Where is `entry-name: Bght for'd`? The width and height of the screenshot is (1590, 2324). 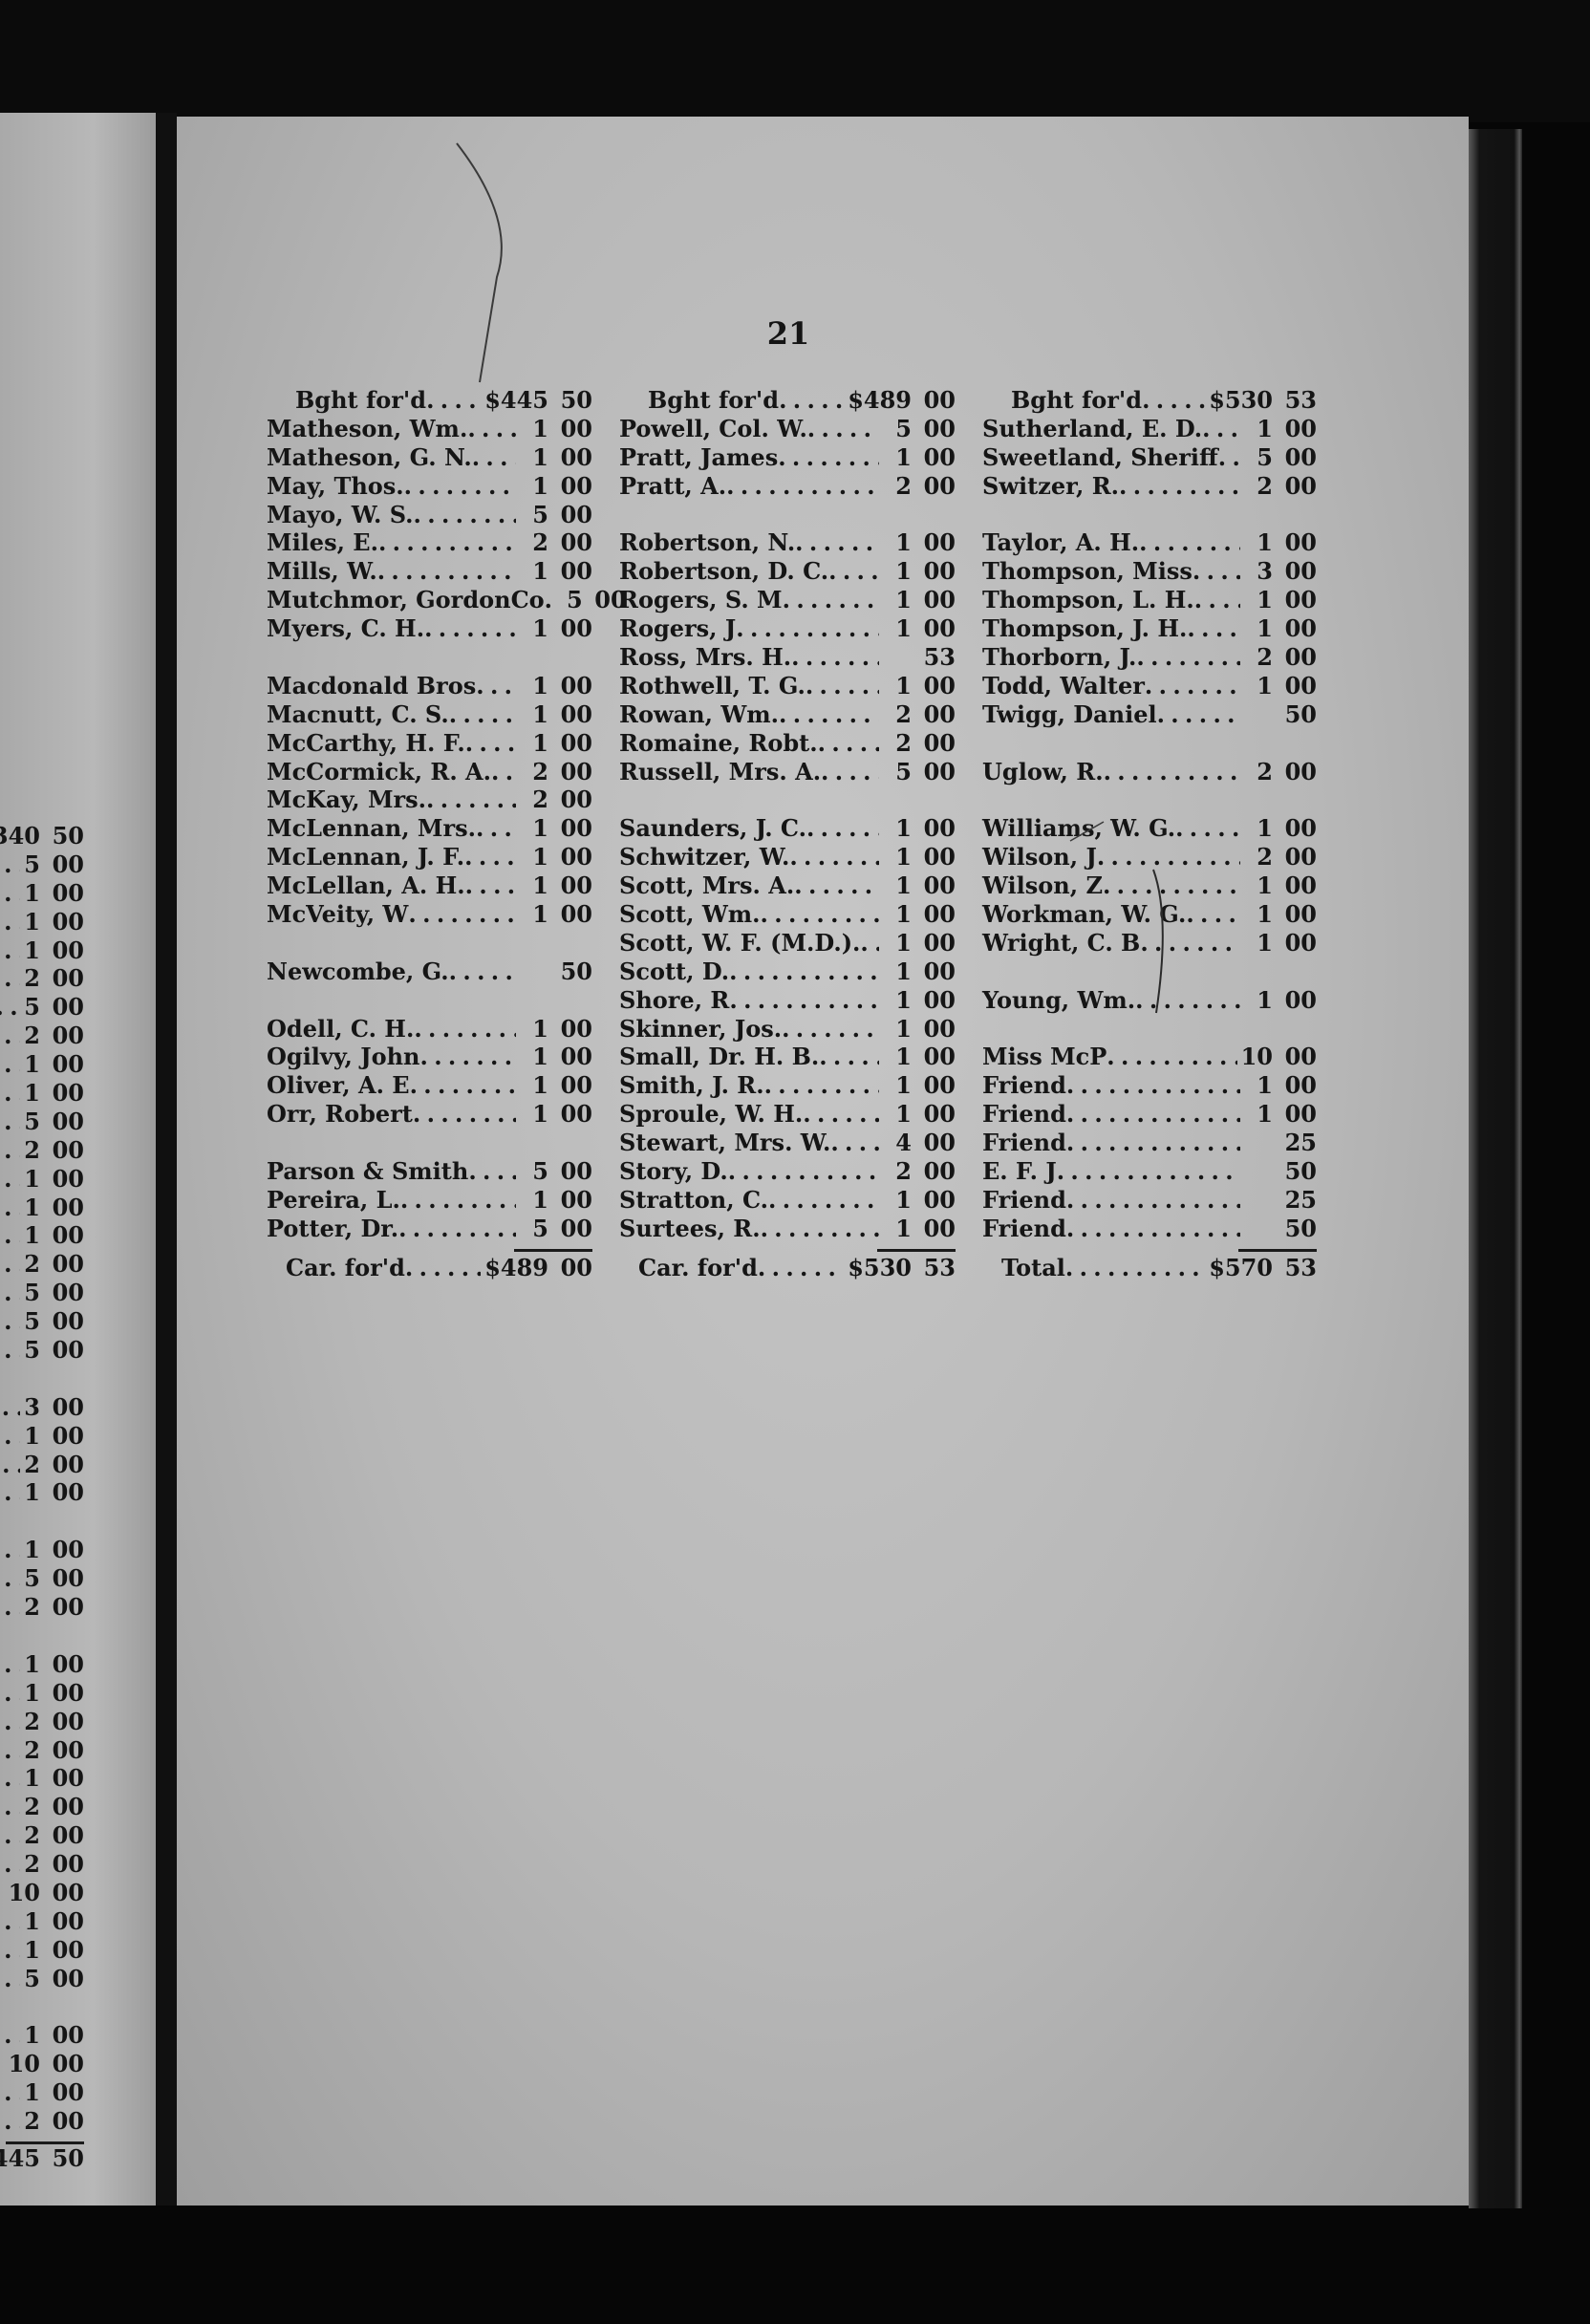 entry-name: Bght for'd is located at coordinates (1077, 400).